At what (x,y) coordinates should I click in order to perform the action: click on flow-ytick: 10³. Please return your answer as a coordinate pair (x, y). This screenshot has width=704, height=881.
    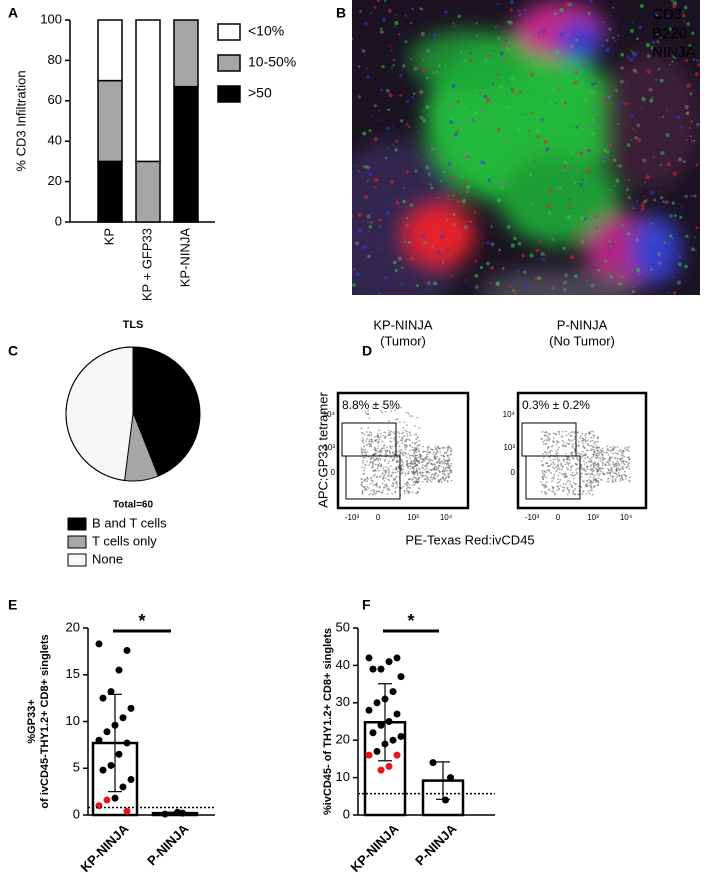
    Looking at the image, I should click on (509, 447).